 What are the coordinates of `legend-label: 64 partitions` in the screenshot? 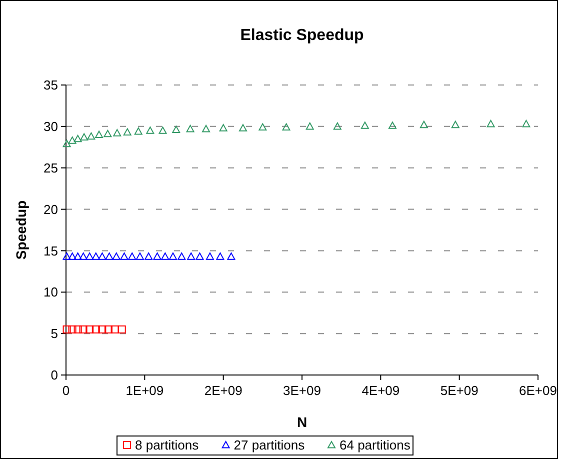 It's located at (375, 445).